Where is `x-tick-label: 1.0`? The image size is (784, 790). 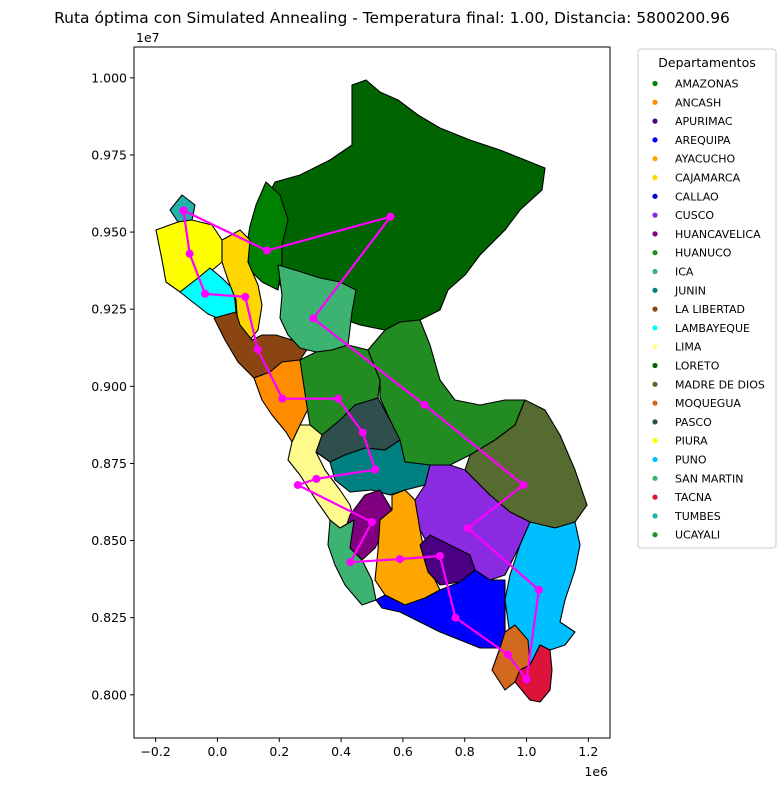 x-tick-label: 1.0 is located at coordinates (527, 751).